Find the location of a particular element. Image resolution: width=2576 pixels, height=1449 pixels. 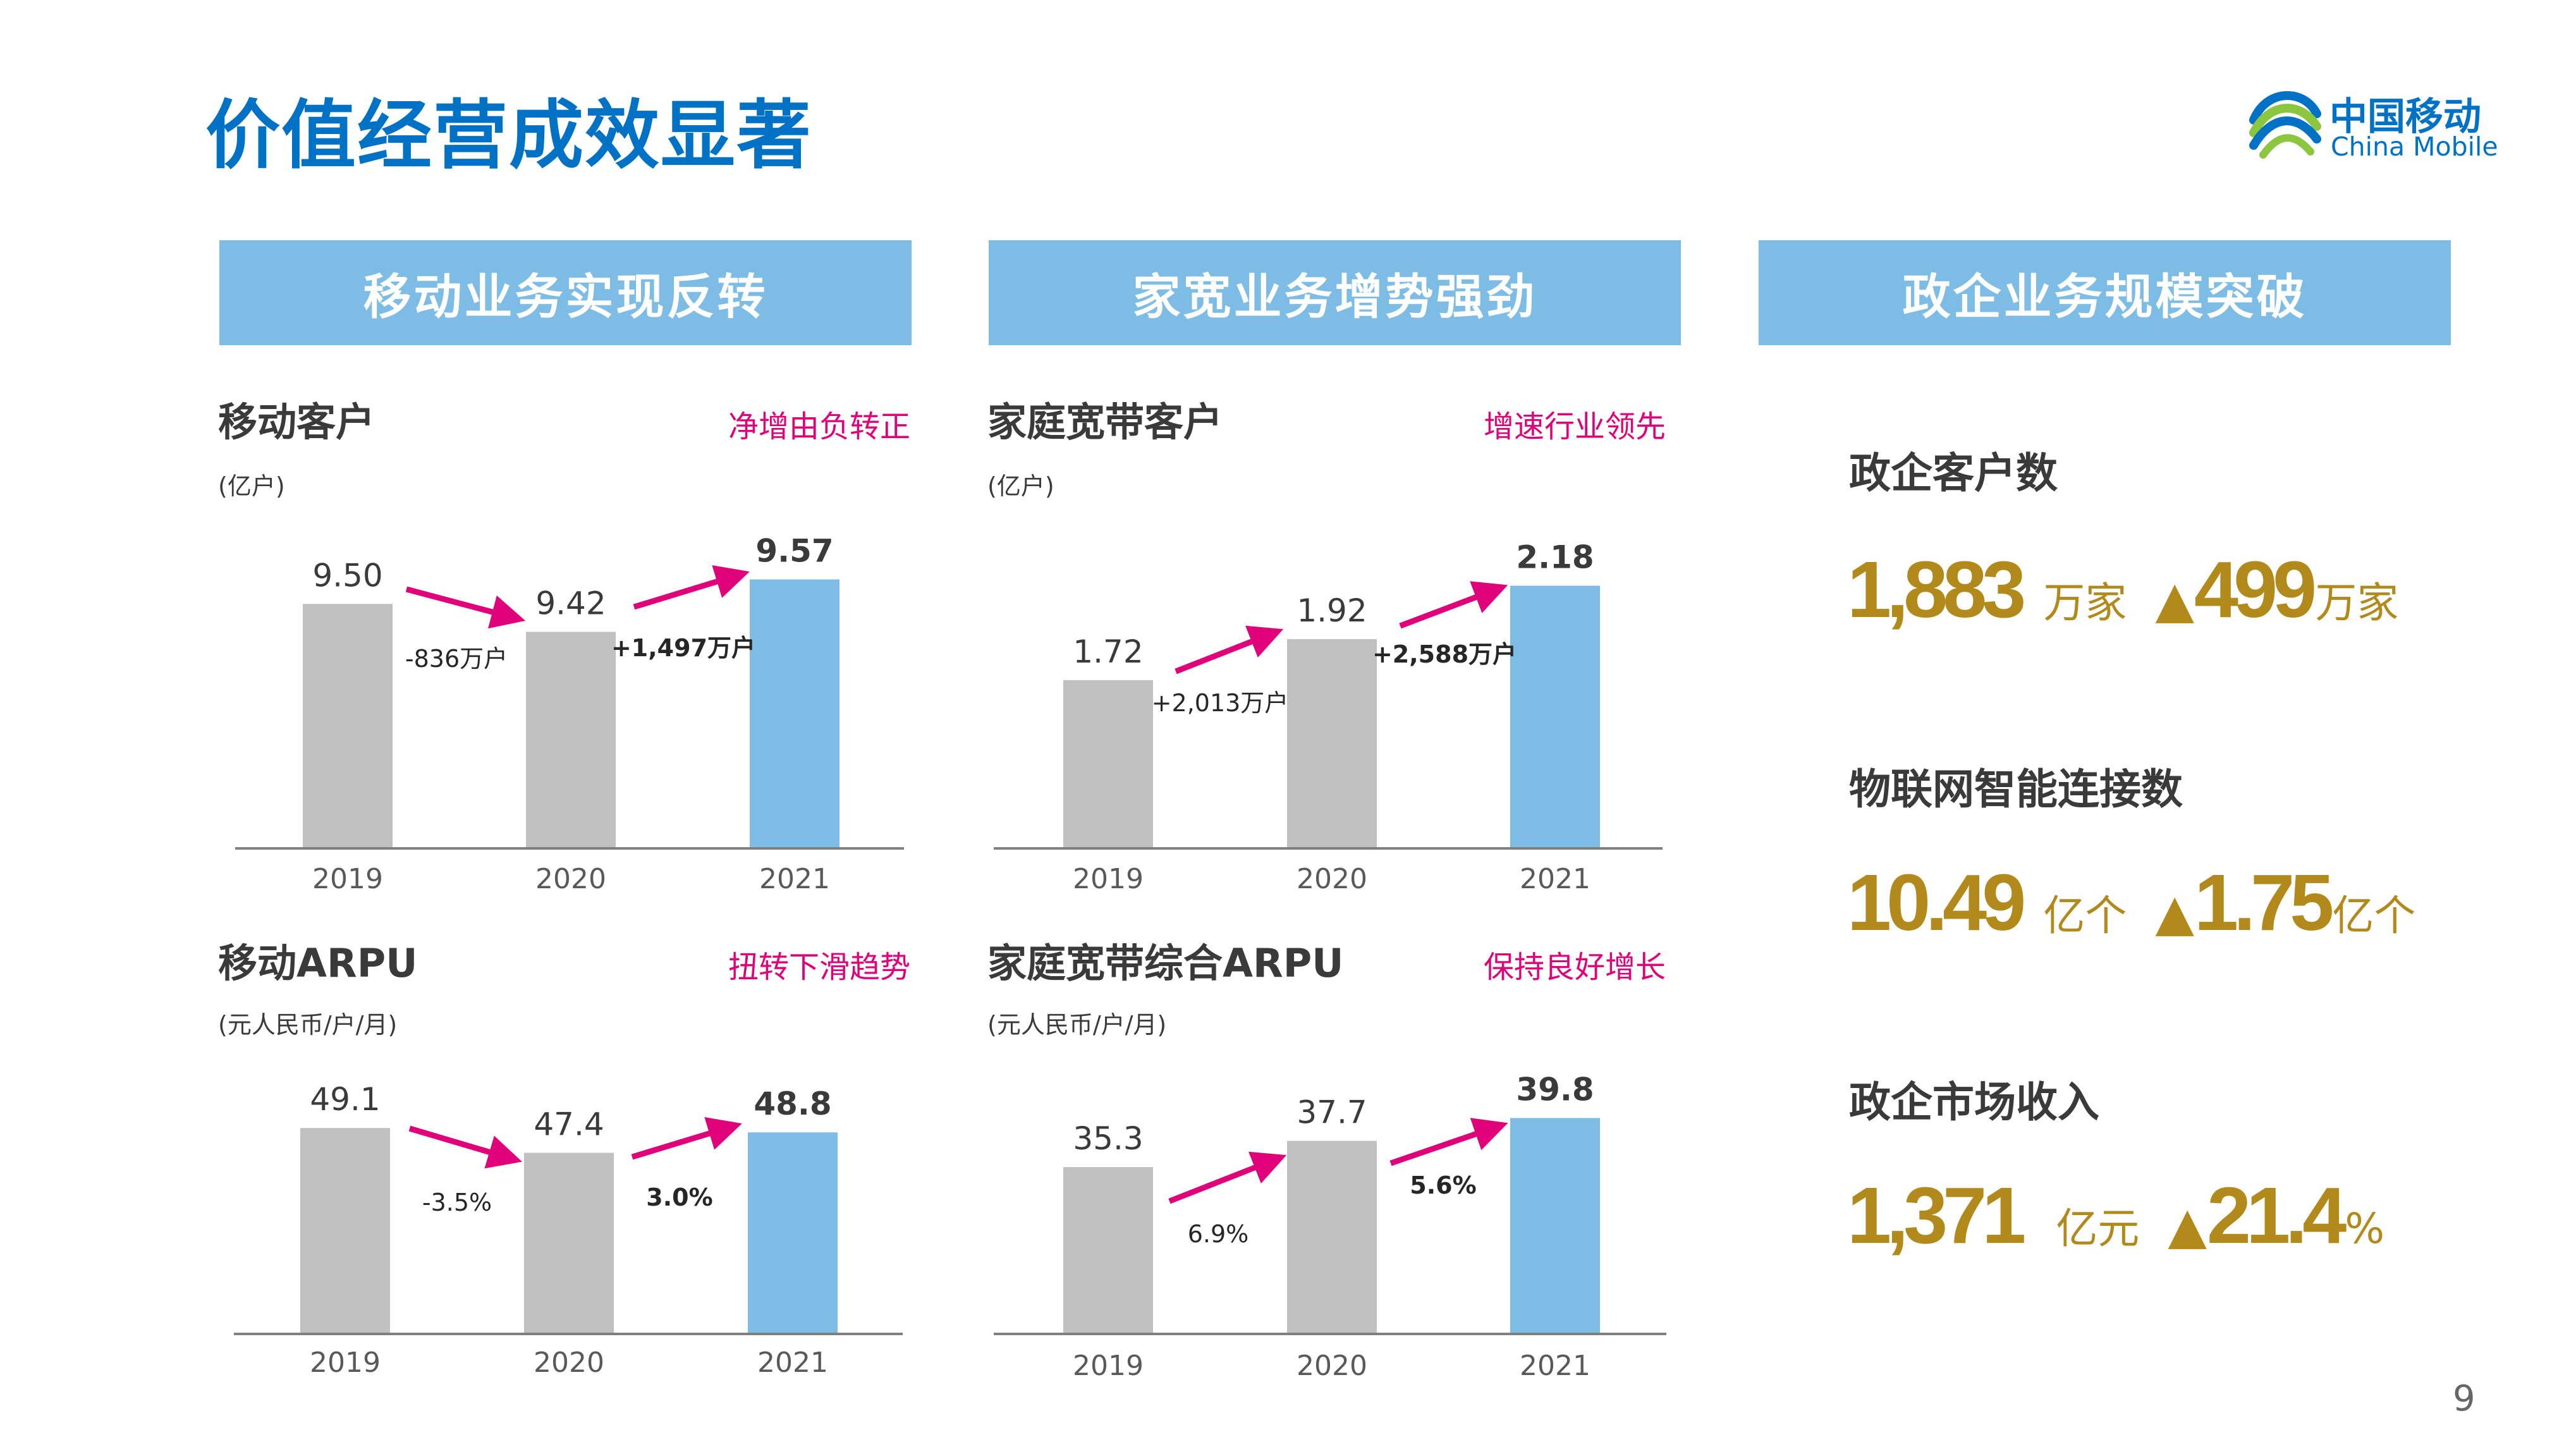

value-label-2020: 1.92 is located at coordinates (1332, 610).